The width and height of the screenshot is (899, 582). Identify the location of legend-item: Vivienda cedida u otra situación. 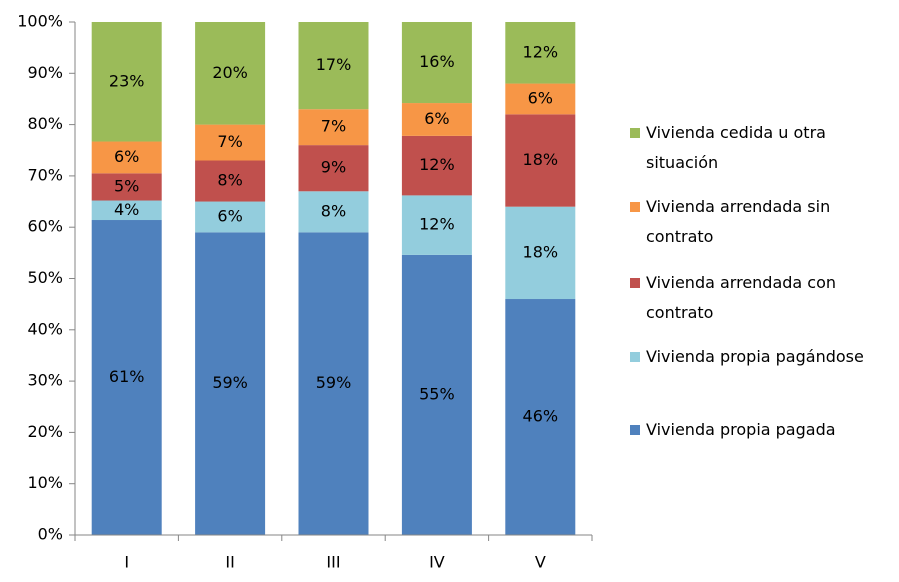
(761, 148).